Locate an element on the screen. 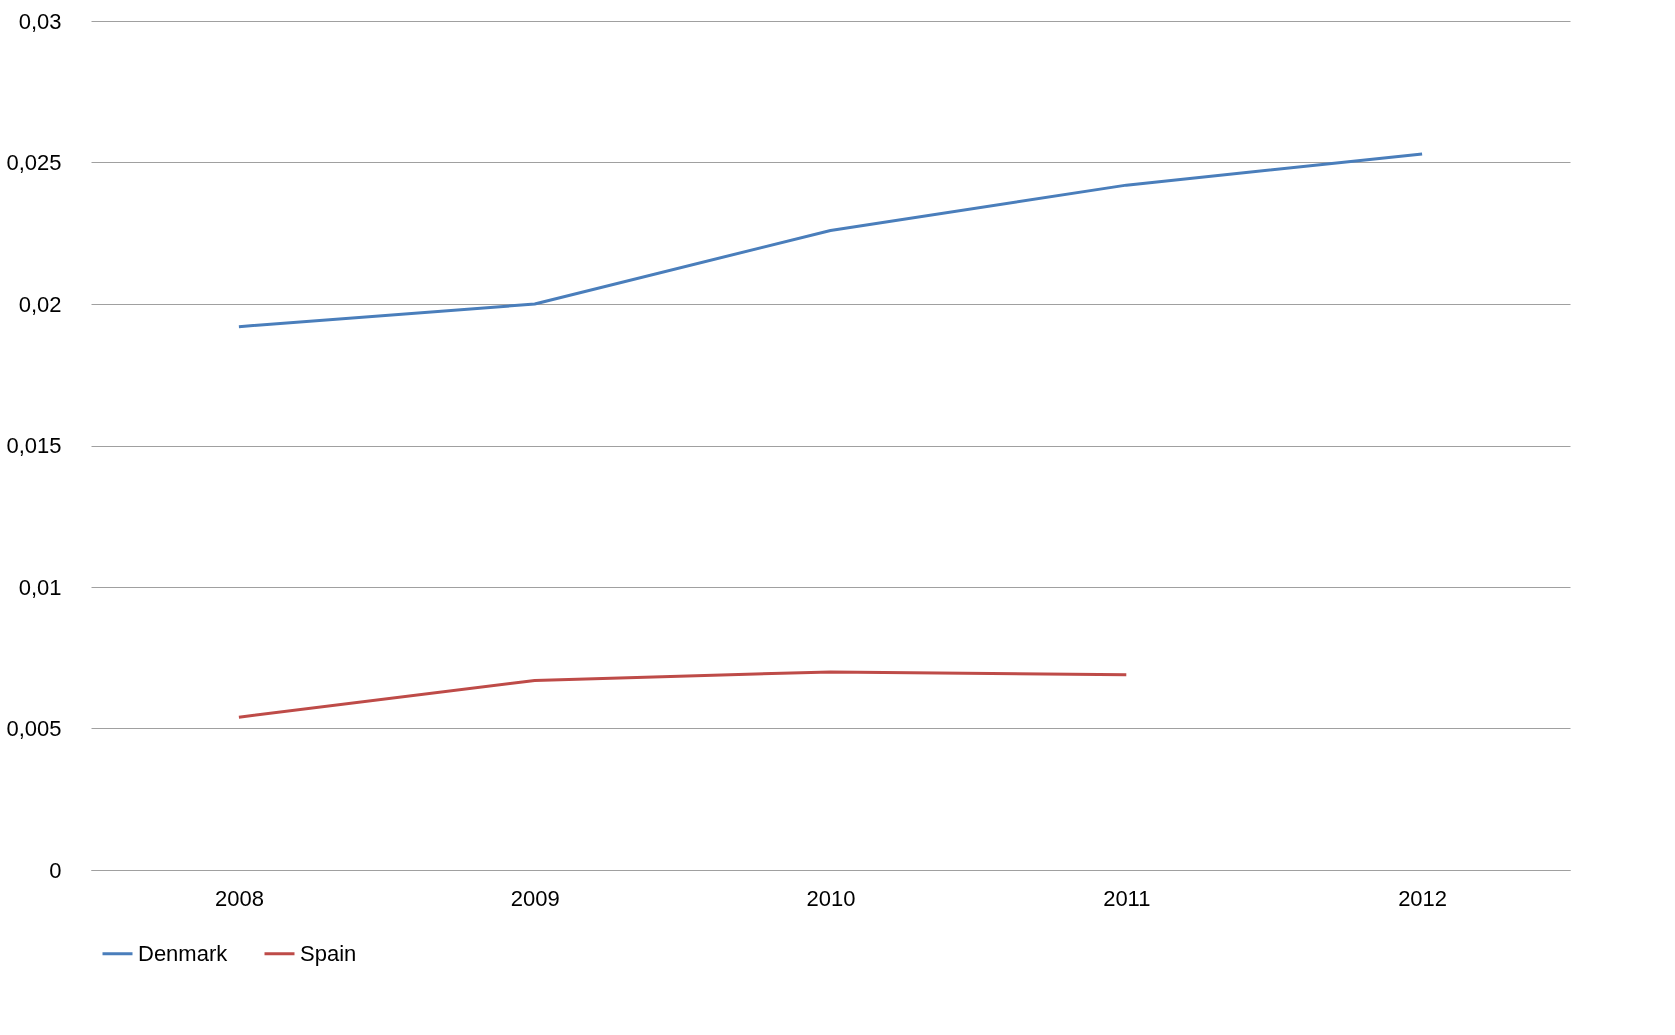 The width and height of the screenshot is (1675, 1035). y-tick-label: 0 is located at coordinates (55, 870).